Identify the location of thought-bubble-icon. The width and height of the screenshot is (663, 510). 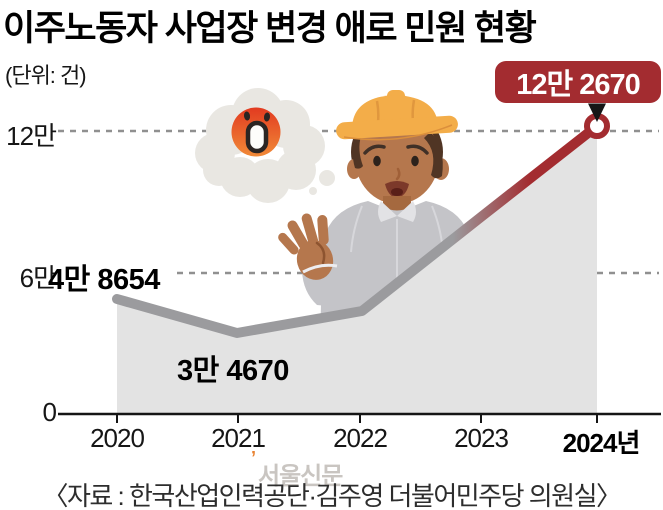
(265, 145).